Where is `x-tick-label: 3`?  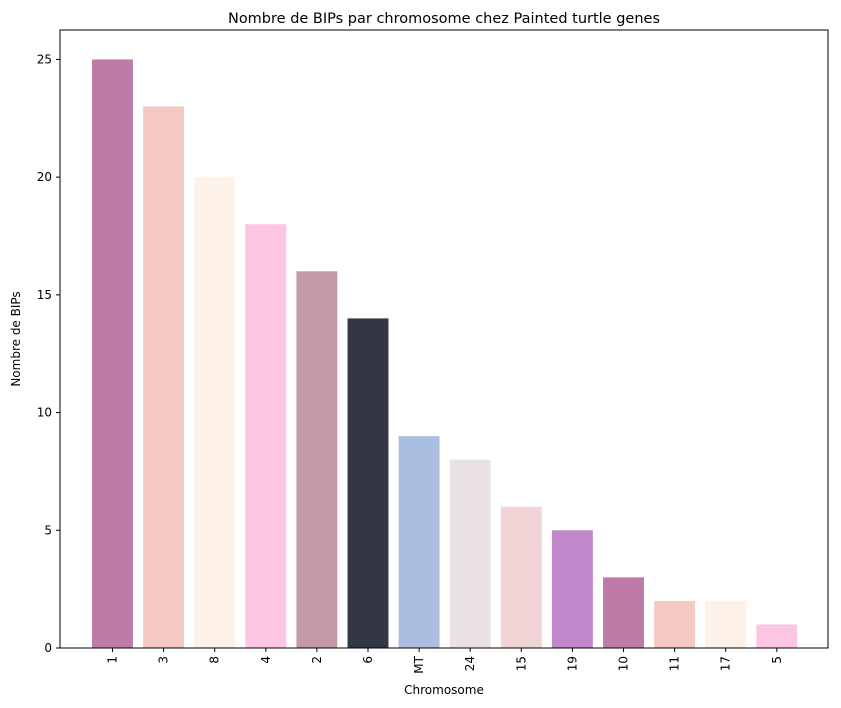 x-tick-label: 3 is located at coordinates (164, 660).